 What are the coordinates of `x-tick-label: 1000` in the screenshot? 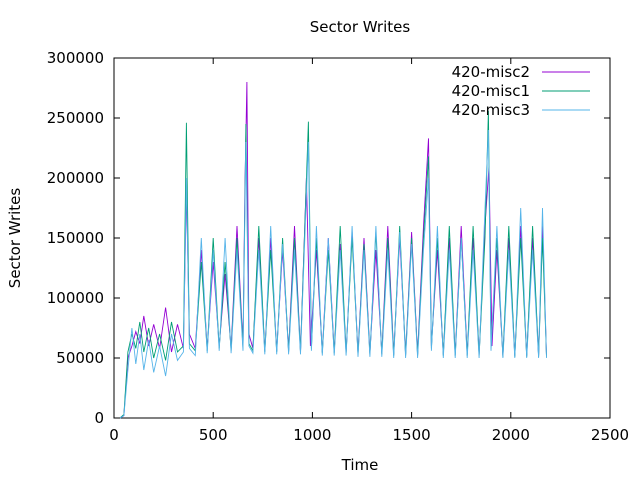 It's located at (312, 435).